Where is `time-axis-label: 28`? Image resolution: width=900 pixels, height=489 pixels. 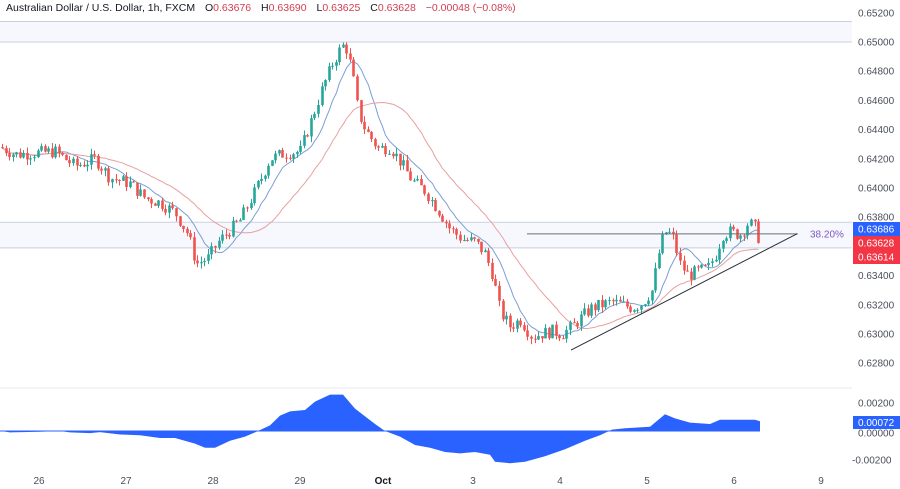 time-axis-label: 28 is located at coordinates (213, 481).